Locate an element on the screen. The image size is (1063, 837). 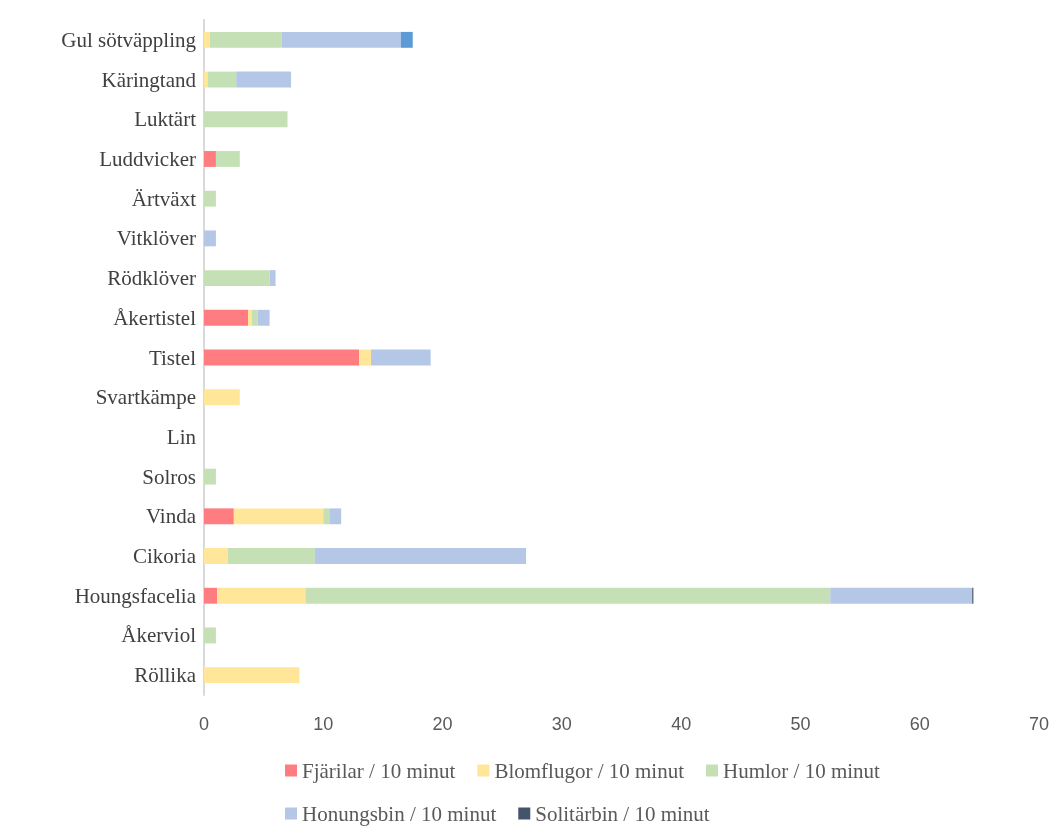
y-tick-label: Rödklöver is located at coordinates (152, 278).